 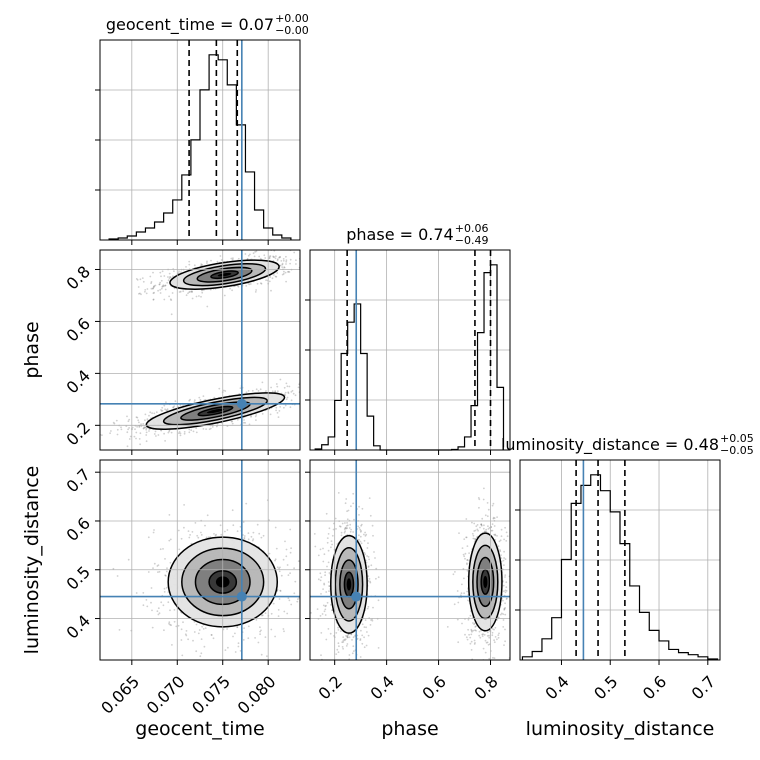 I want to click on title-minus-error: −0.00, so click(x=292, y=30).